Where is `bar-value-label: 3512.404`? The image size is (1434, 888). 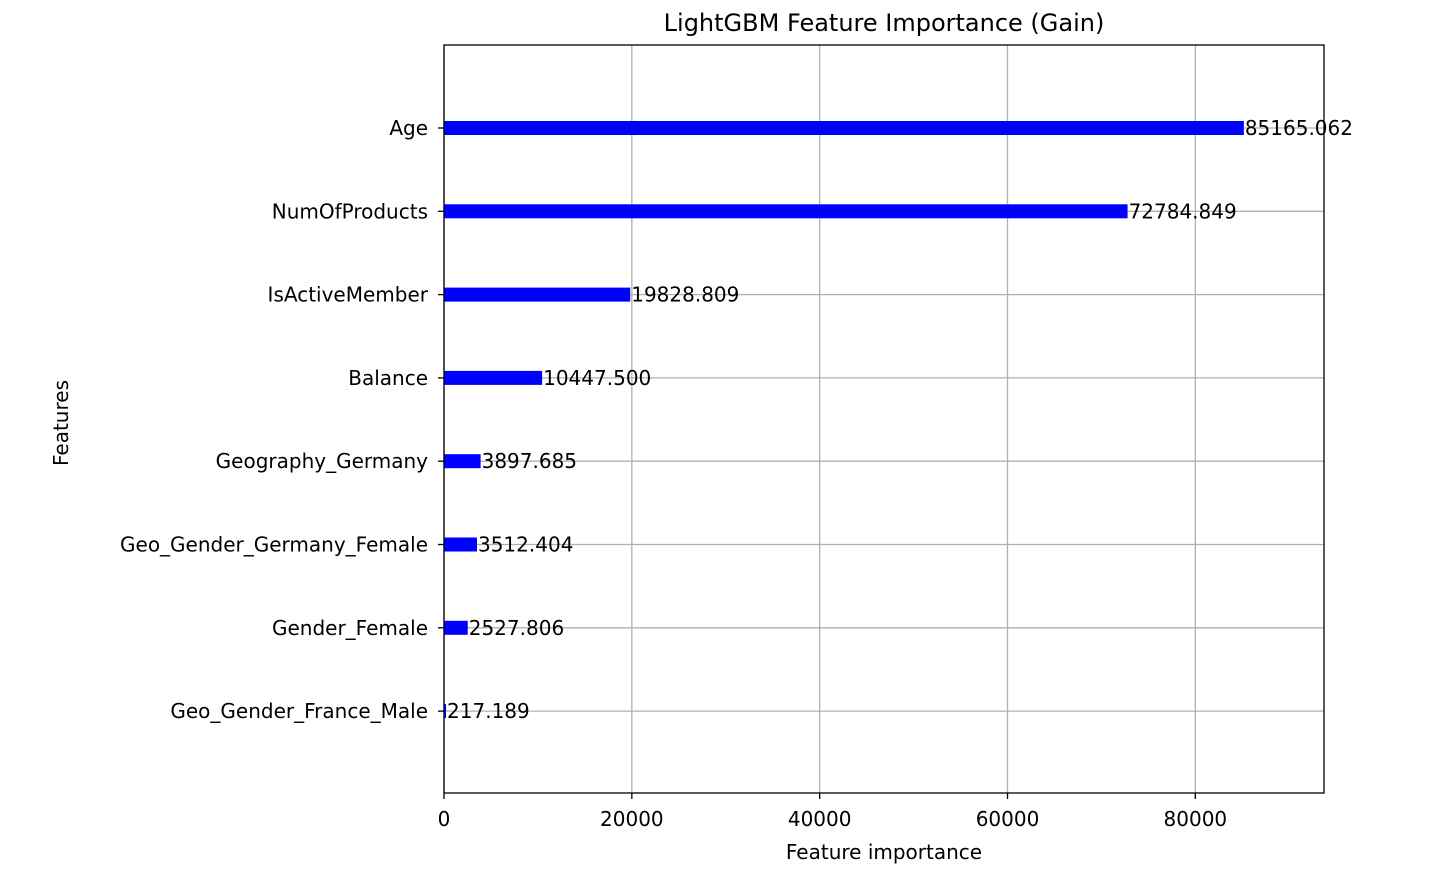
bar-value-label: 3512.404 is located at coordinates (525, 545).